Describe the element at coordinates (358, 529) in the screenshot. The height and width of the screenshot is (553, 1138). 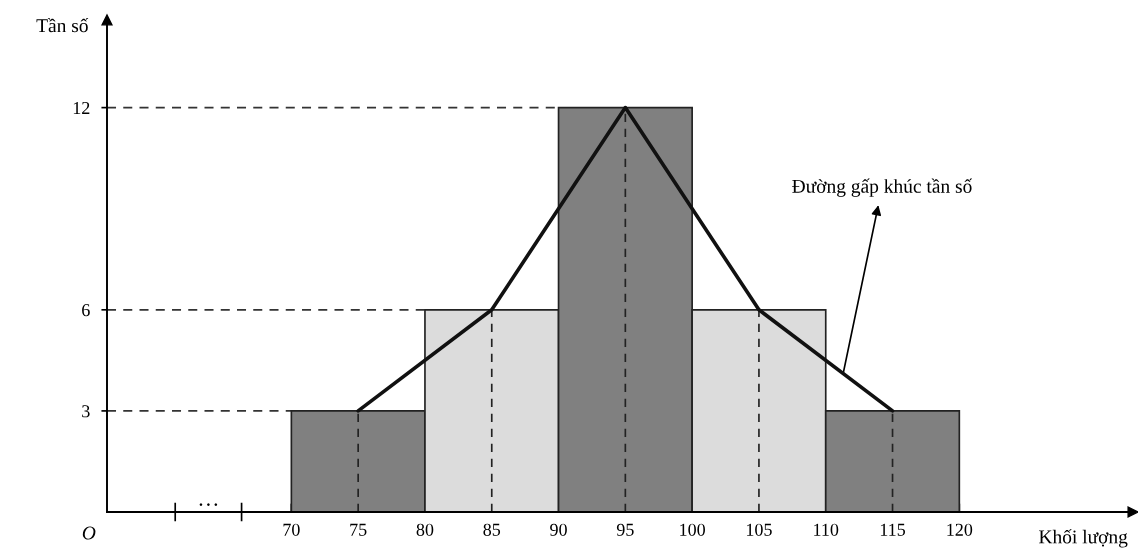
I see `x-tick-label: 75` at that location.